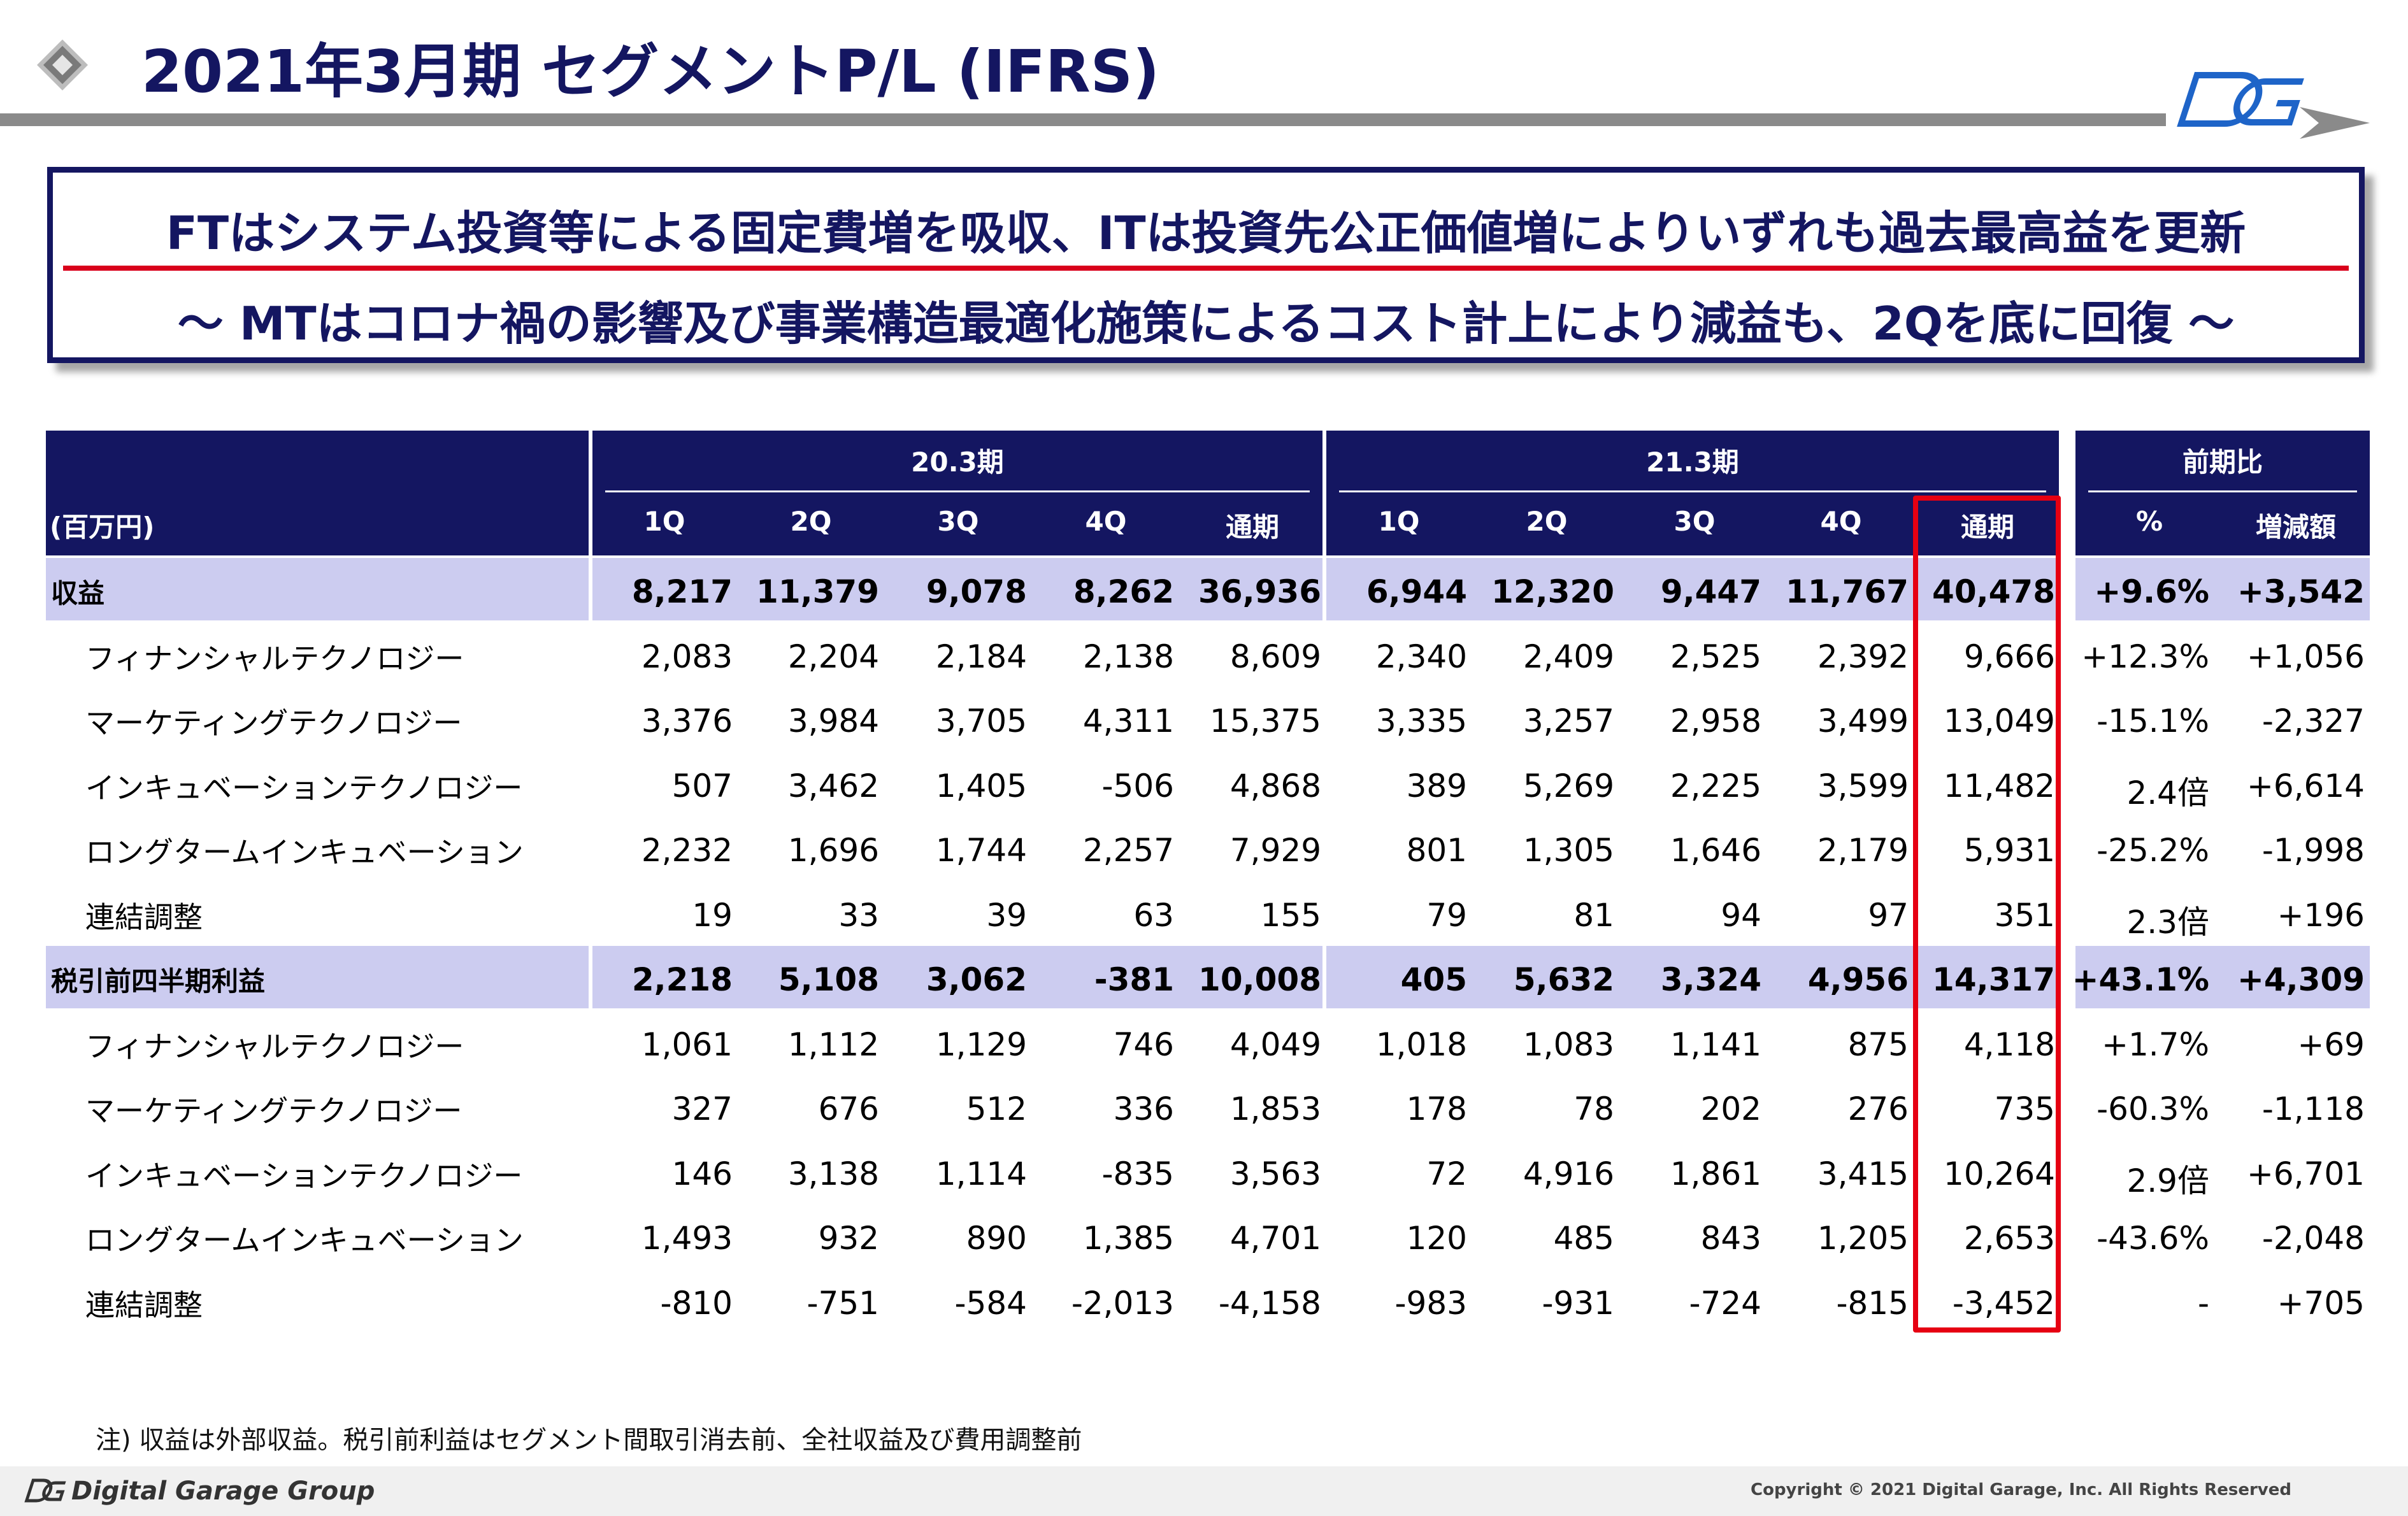 The height and width of the screenshot is (1516, 2408). I want to click on table-cell: +196, so click(2321, 915).